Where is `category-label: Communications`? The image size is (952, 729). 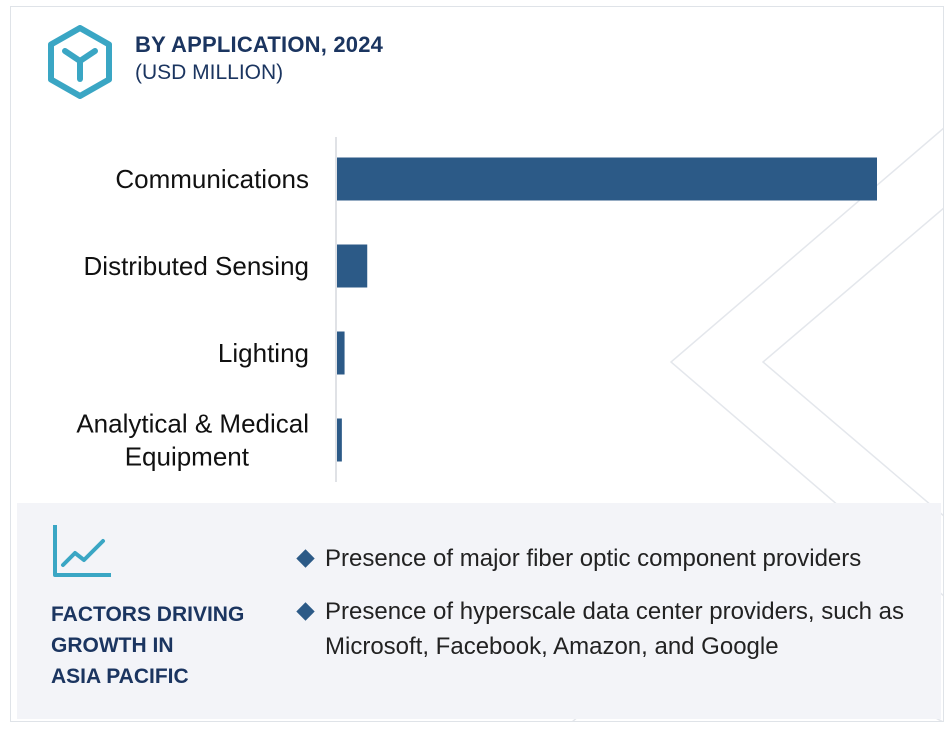
category-label: Communications is located at coordinates (212, 179).